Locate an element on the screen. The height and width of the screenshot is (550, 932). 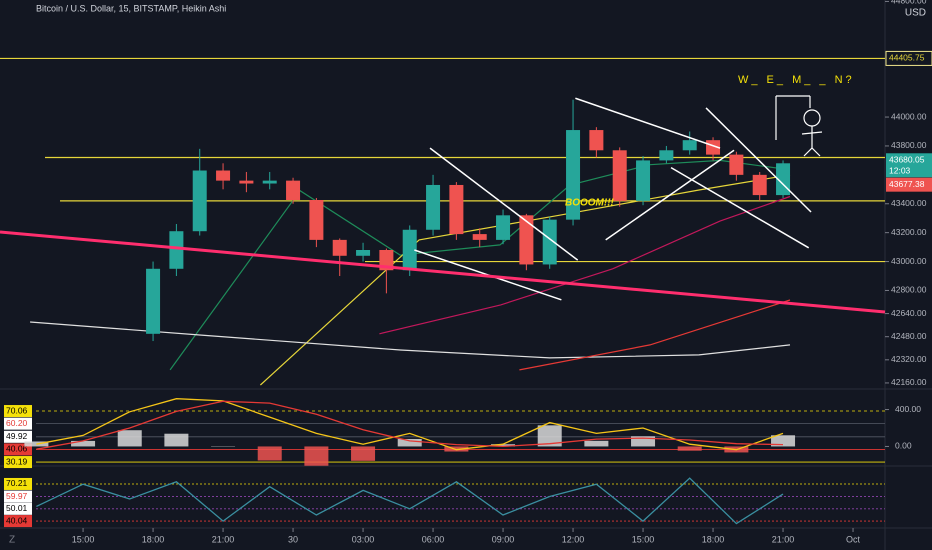
x-tick-label: 12:00 is located at coordinates (573, 539).